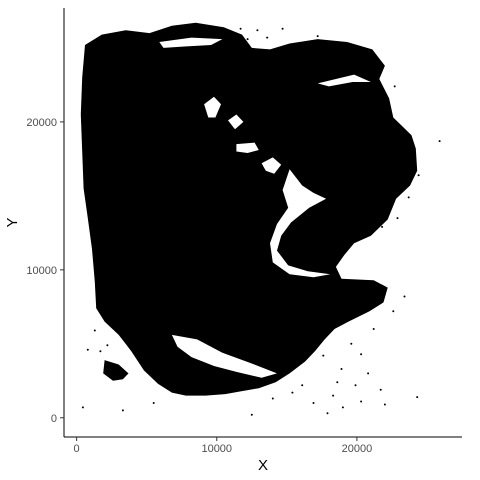 This screenshot has height=480, width=480. Describe the element at coordinates (344, 80) in the screenshot. I see `hole-right-streak` at that location.